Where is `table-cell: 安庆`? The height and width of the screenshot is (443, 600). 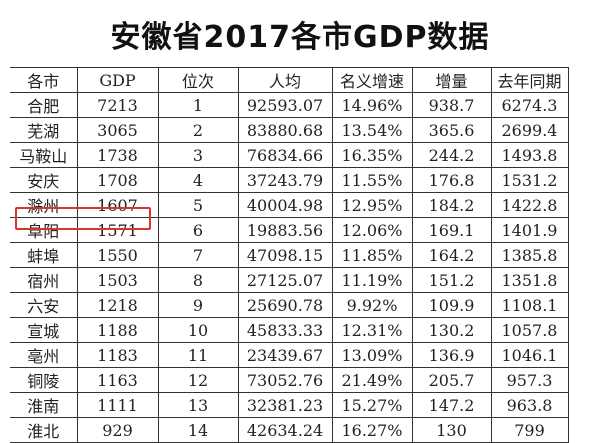 table-cell: 安庆 is located at coordinates (44, 180).